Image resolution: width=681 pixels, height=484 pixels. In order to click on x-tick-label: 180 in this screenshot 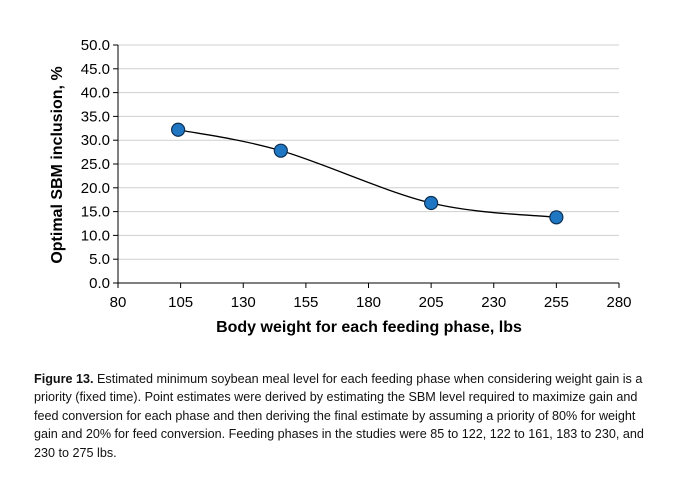, I will do `click(368, 302)`.